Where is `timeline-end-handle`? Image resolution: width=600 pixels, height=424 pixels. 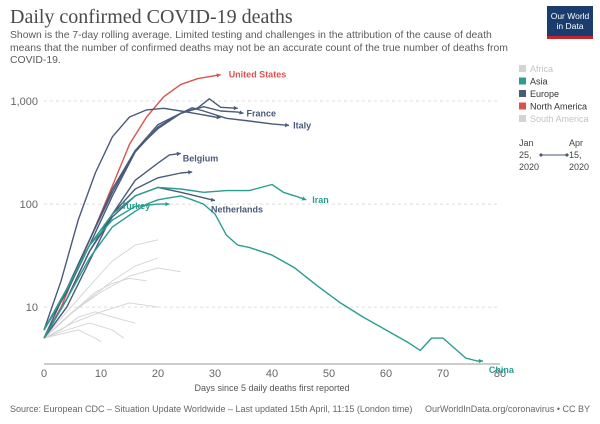 timeline-end-handle is located at coordinates (567, 155).